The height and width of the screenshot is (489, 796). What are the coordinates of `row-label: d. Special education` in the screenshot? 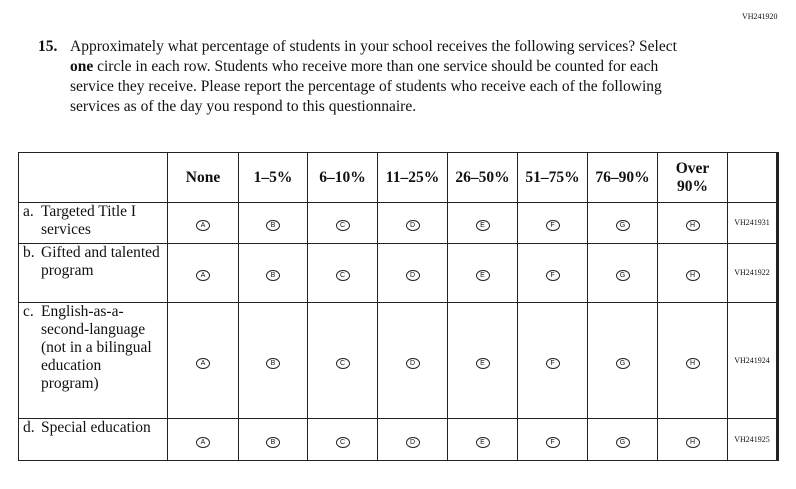 It's located at (93, 439).